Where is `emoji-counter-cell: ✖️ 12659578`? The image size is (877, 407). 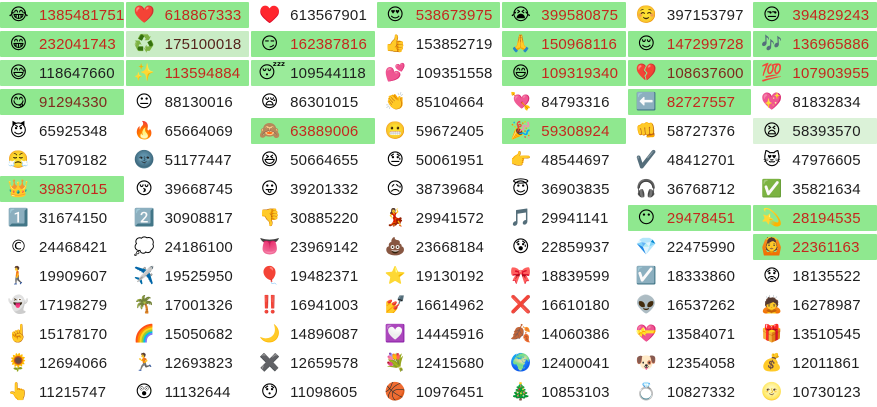 emoji-counter-cell: ✖️ 12659578 is located at coordinates (313, 363).